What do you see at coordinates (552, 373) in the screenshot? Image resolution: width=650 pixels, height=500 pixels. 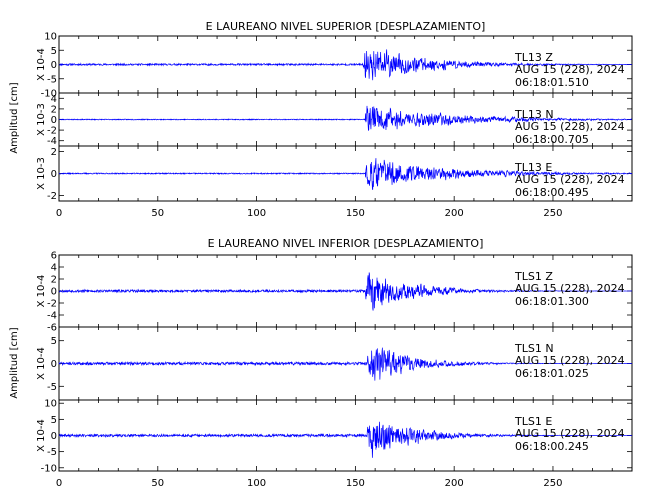 I see `time-label: 06:18:01.025` at bounding box center [552, 373].